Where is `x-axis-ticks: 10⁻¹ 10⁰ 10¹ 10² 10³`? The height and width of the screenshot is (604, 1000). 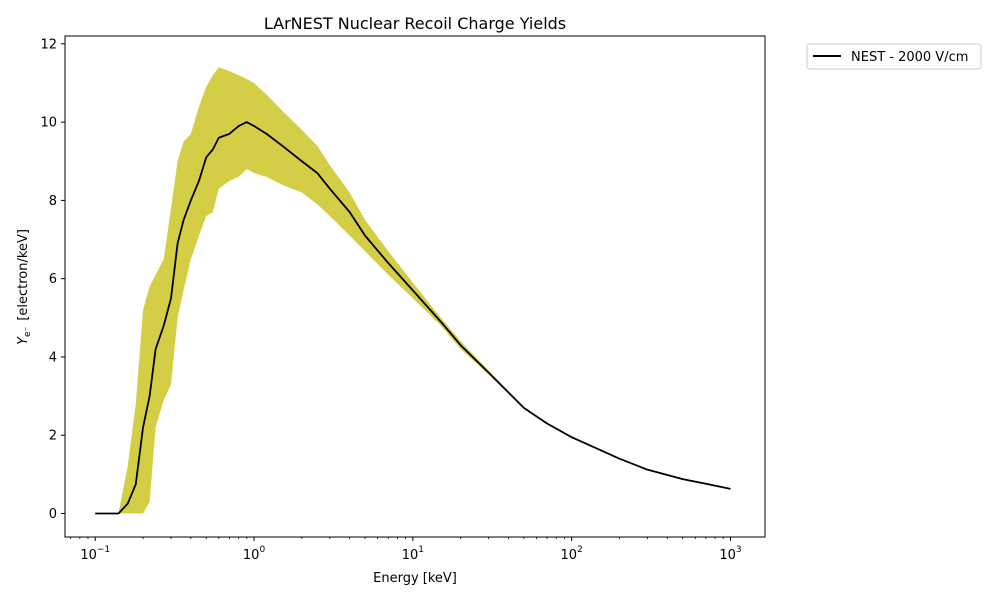 x-axis-ticks: 10⁻¹ 10⁰ 10¹ 10² 10³ is located at coordinates (406, 550).